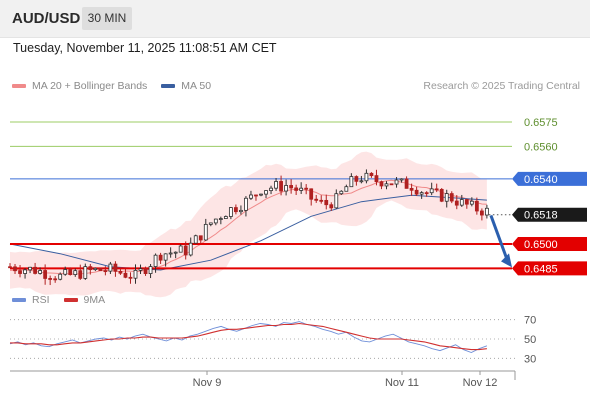  I want to click on credit-text: Research © 2025 Trading Central, so click(501, 86).